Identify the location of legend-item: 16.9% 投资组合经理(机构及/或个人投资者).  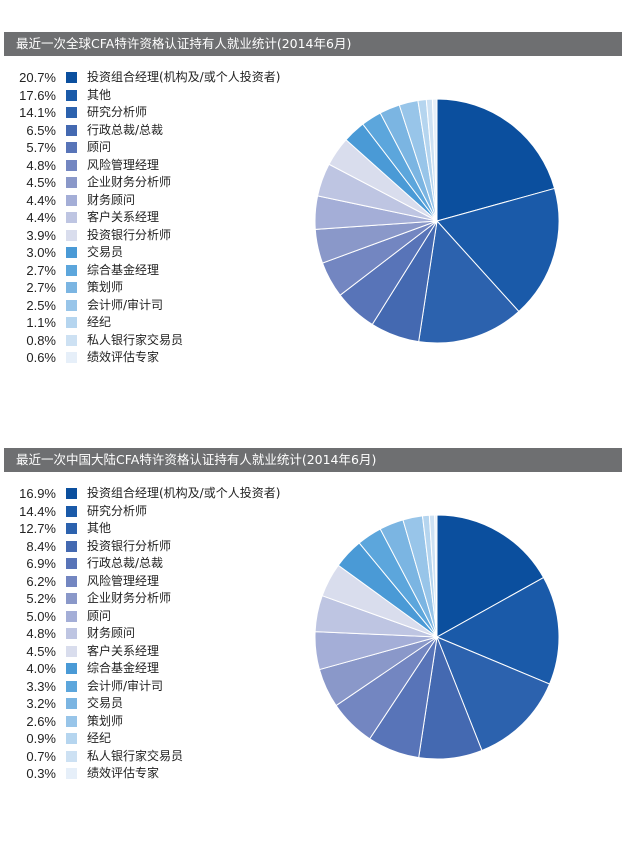
(160, 494).